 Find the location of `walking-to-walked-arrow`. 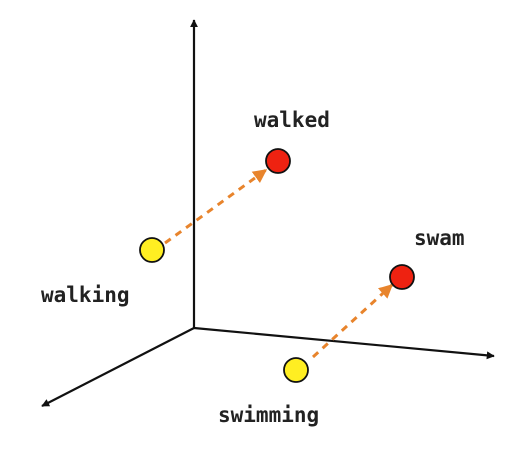

walking-to-walked-arrow is located at coordinates (216, 206).